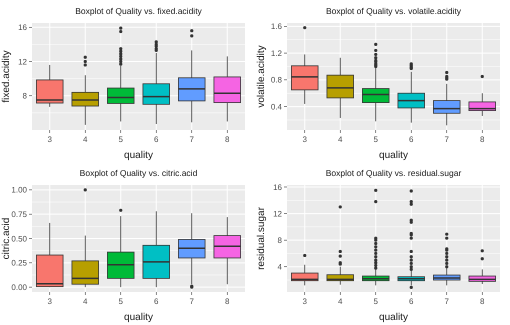  What do you see at coordinates (19, 239) in the screenshot?
I see `y-tick-label: 0.50` at bounding box center [19, 239].